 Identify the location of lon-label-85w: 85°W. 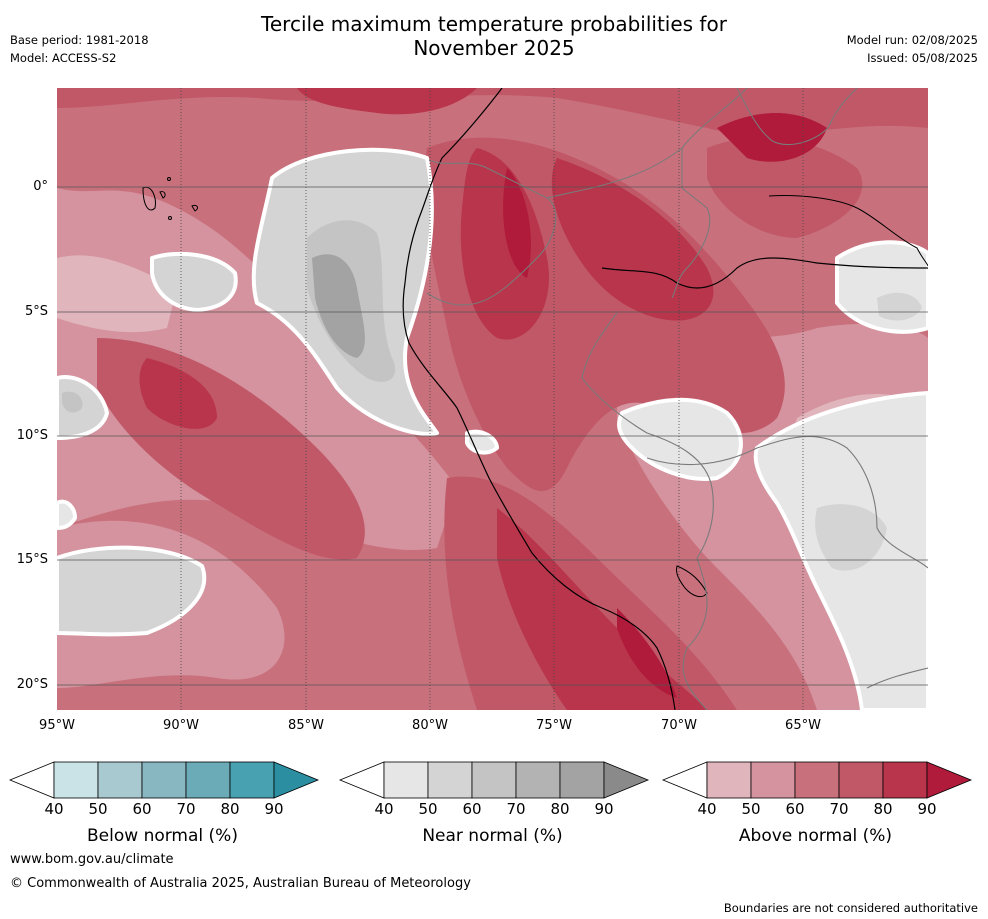
(306, 725).